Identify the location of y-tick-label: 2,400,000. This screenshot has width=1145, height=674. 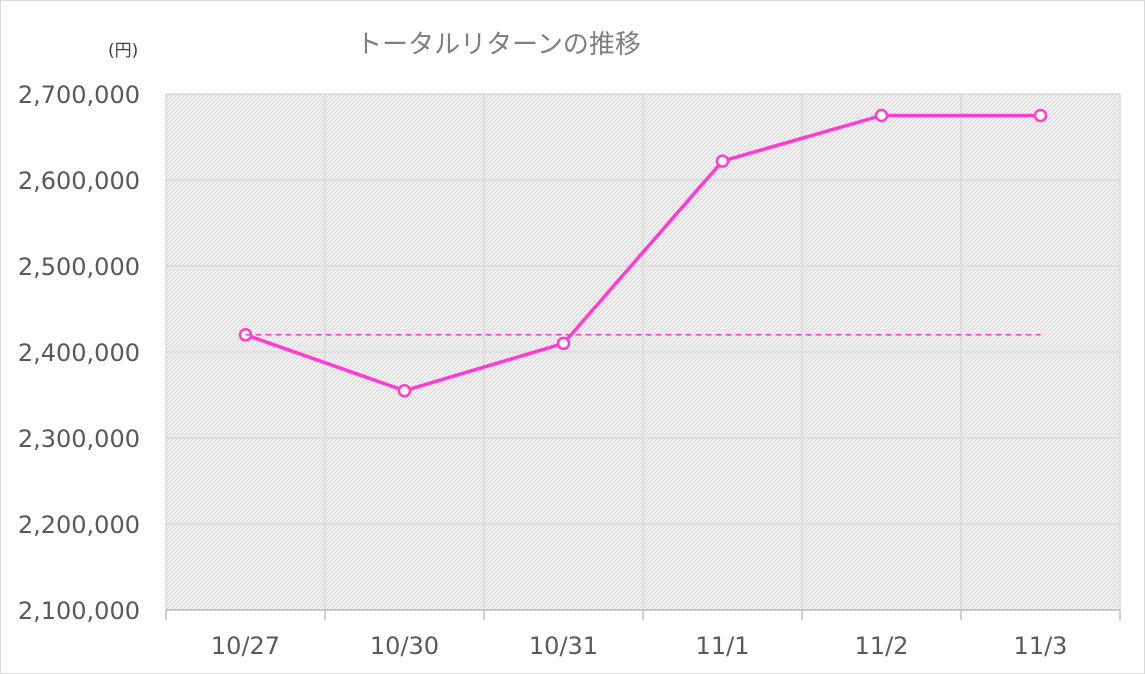
(79, 353).